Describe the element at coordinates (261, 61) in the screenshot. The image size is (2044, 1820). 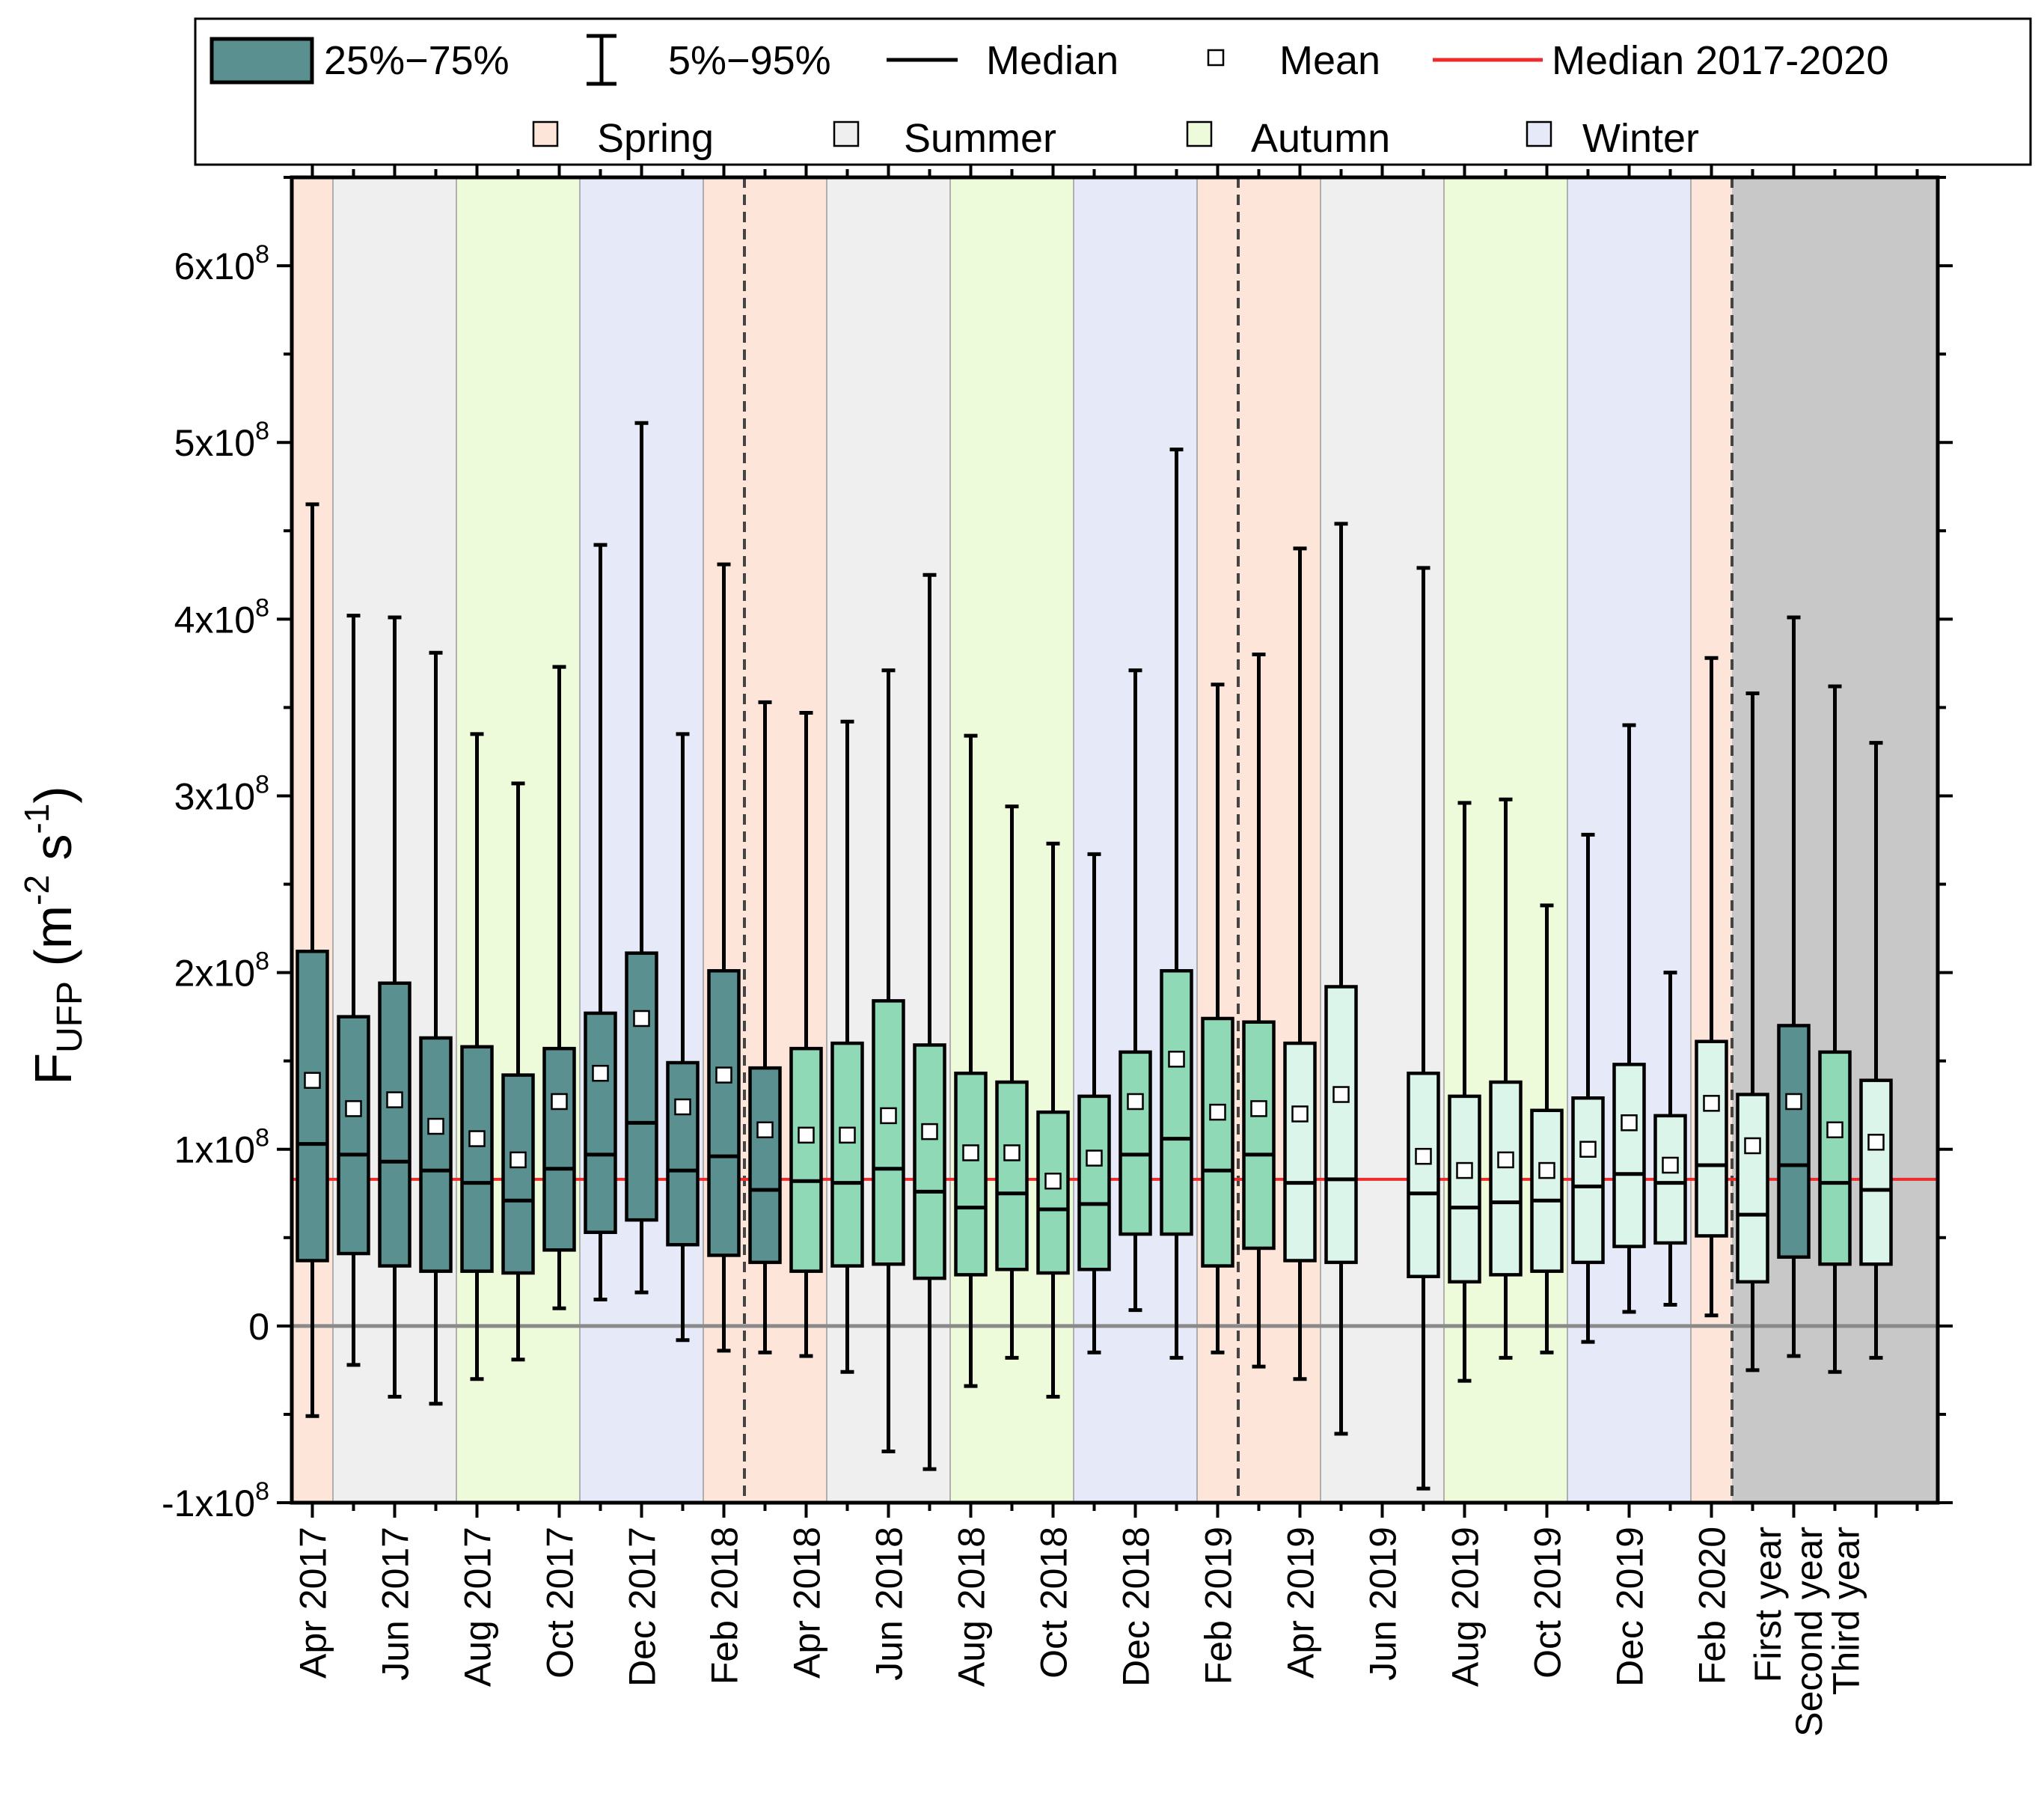
I see `legend-swatch-iqr` at that location.